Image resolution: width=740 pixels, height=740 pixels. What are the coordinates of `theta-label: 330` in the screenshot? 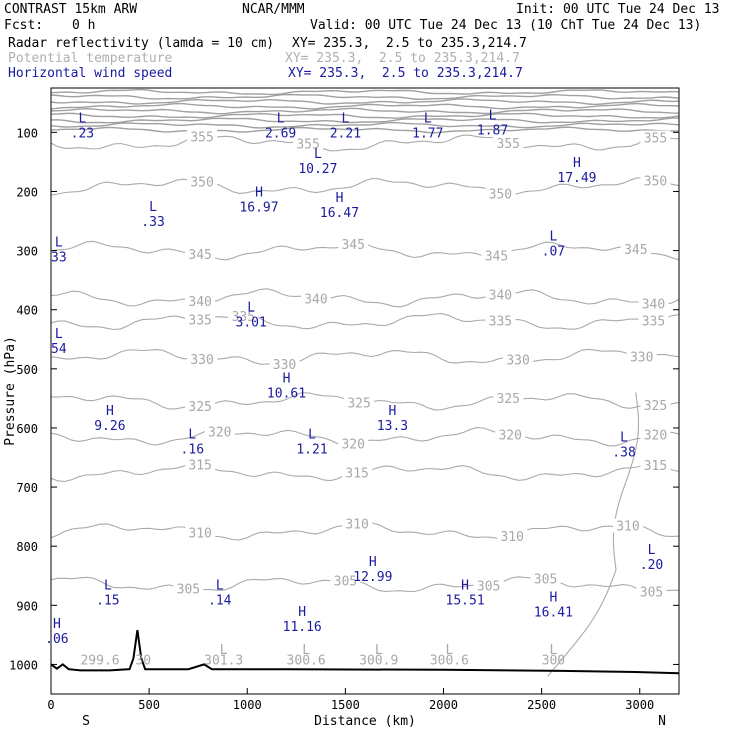 It's located at (517, 360).